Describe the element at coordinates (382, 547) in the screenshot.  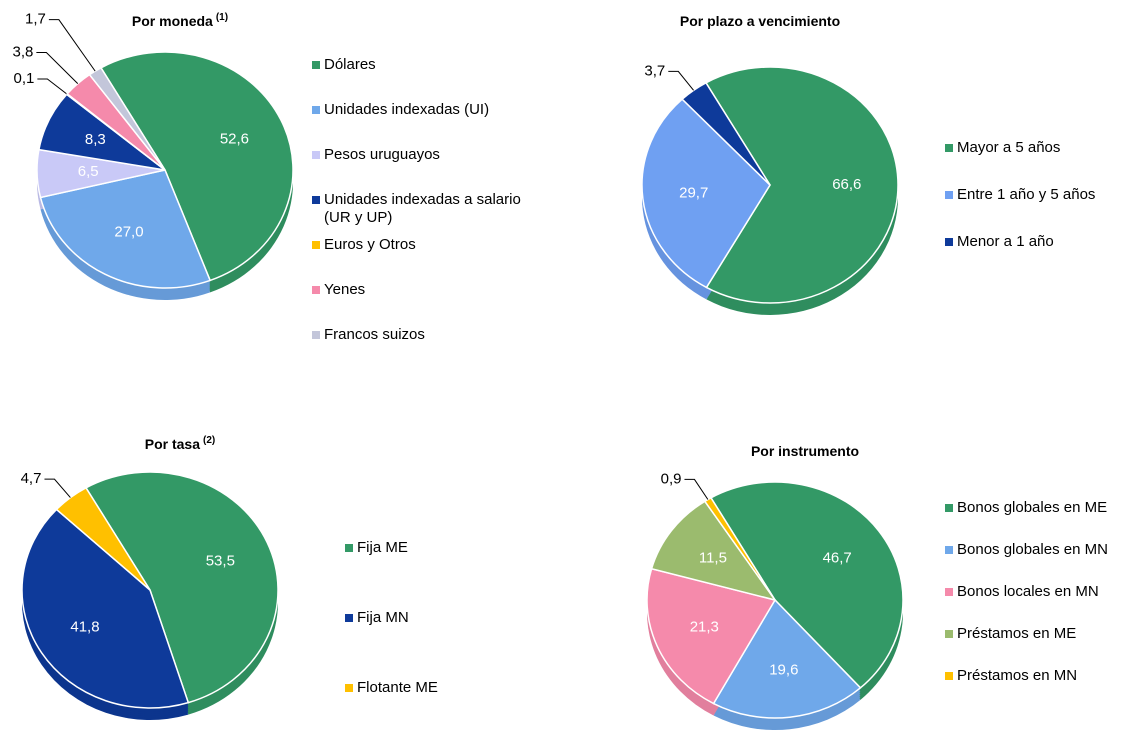
I see `legend-label: Fija ME` at that location.